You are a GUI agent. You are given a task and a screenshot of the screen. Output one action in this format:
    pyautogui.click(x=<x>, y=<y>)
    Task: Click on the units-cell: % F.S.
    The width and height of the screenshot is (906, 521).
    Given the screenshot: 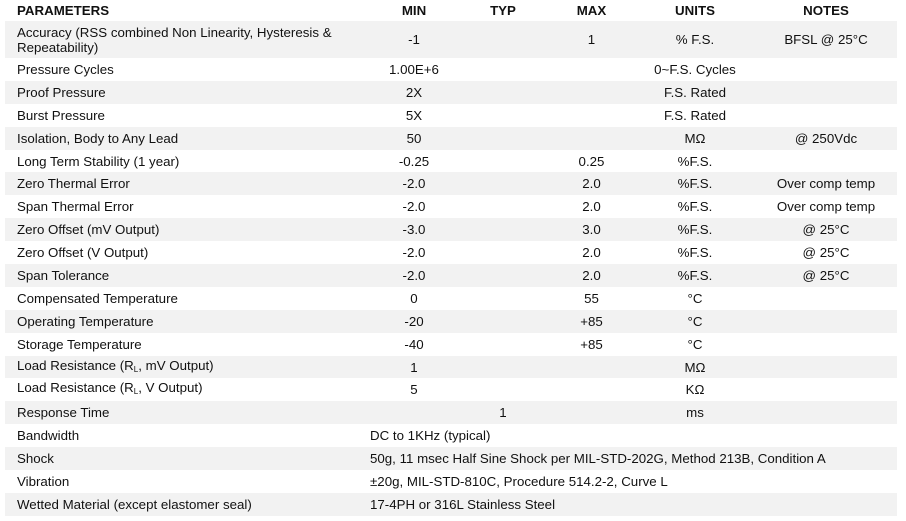 What is the action you would take?
    pyautogui.click(x=695, y=39)
    